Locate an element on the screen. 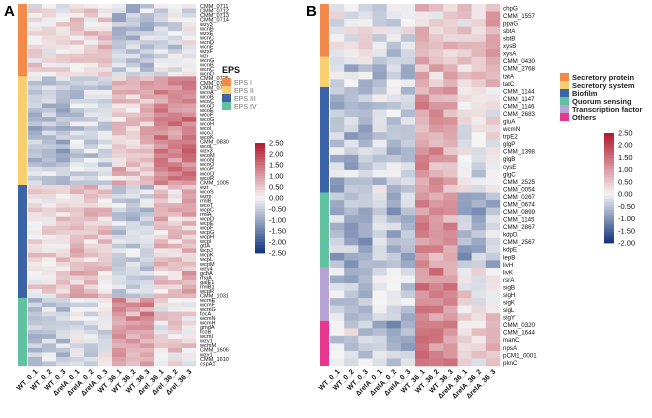 This screenshot has height=418, width=652. legend-label: EPS I is located at coordinates (243, 83).